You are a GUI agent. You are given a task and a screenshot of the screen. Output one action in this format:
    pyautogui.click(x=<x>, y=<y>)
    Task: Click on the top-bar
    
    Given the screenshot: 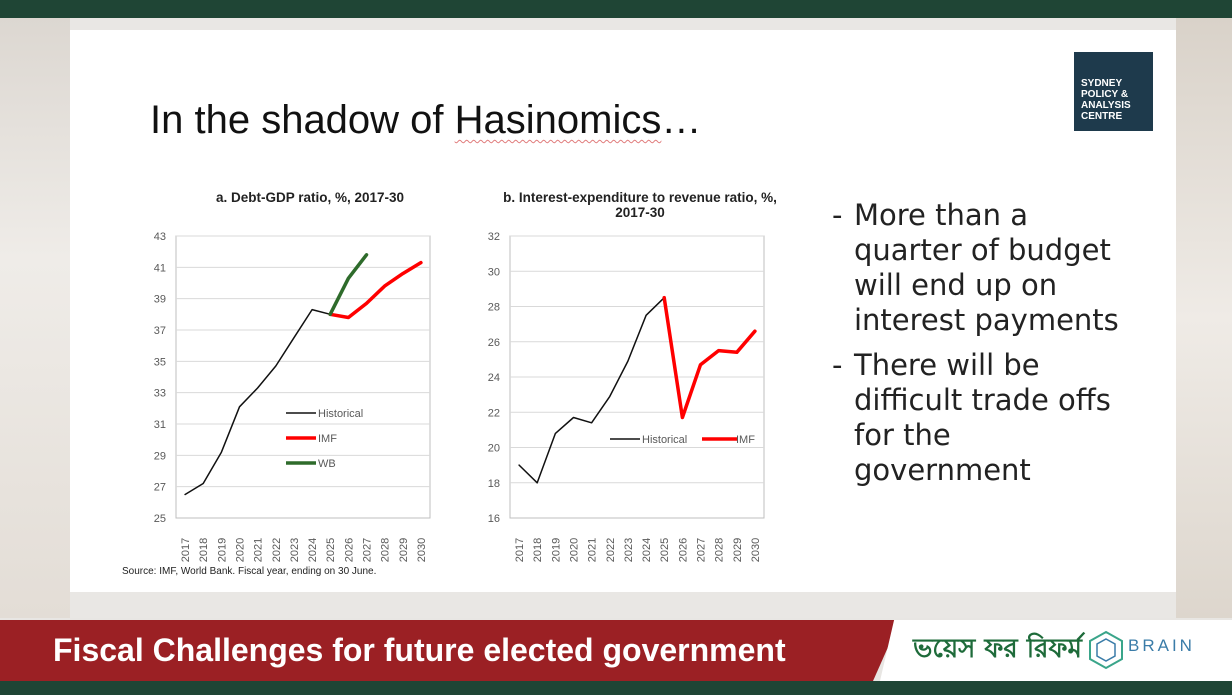 What is the action you would take?
    pyautogui.click(x=616, y=9)
    